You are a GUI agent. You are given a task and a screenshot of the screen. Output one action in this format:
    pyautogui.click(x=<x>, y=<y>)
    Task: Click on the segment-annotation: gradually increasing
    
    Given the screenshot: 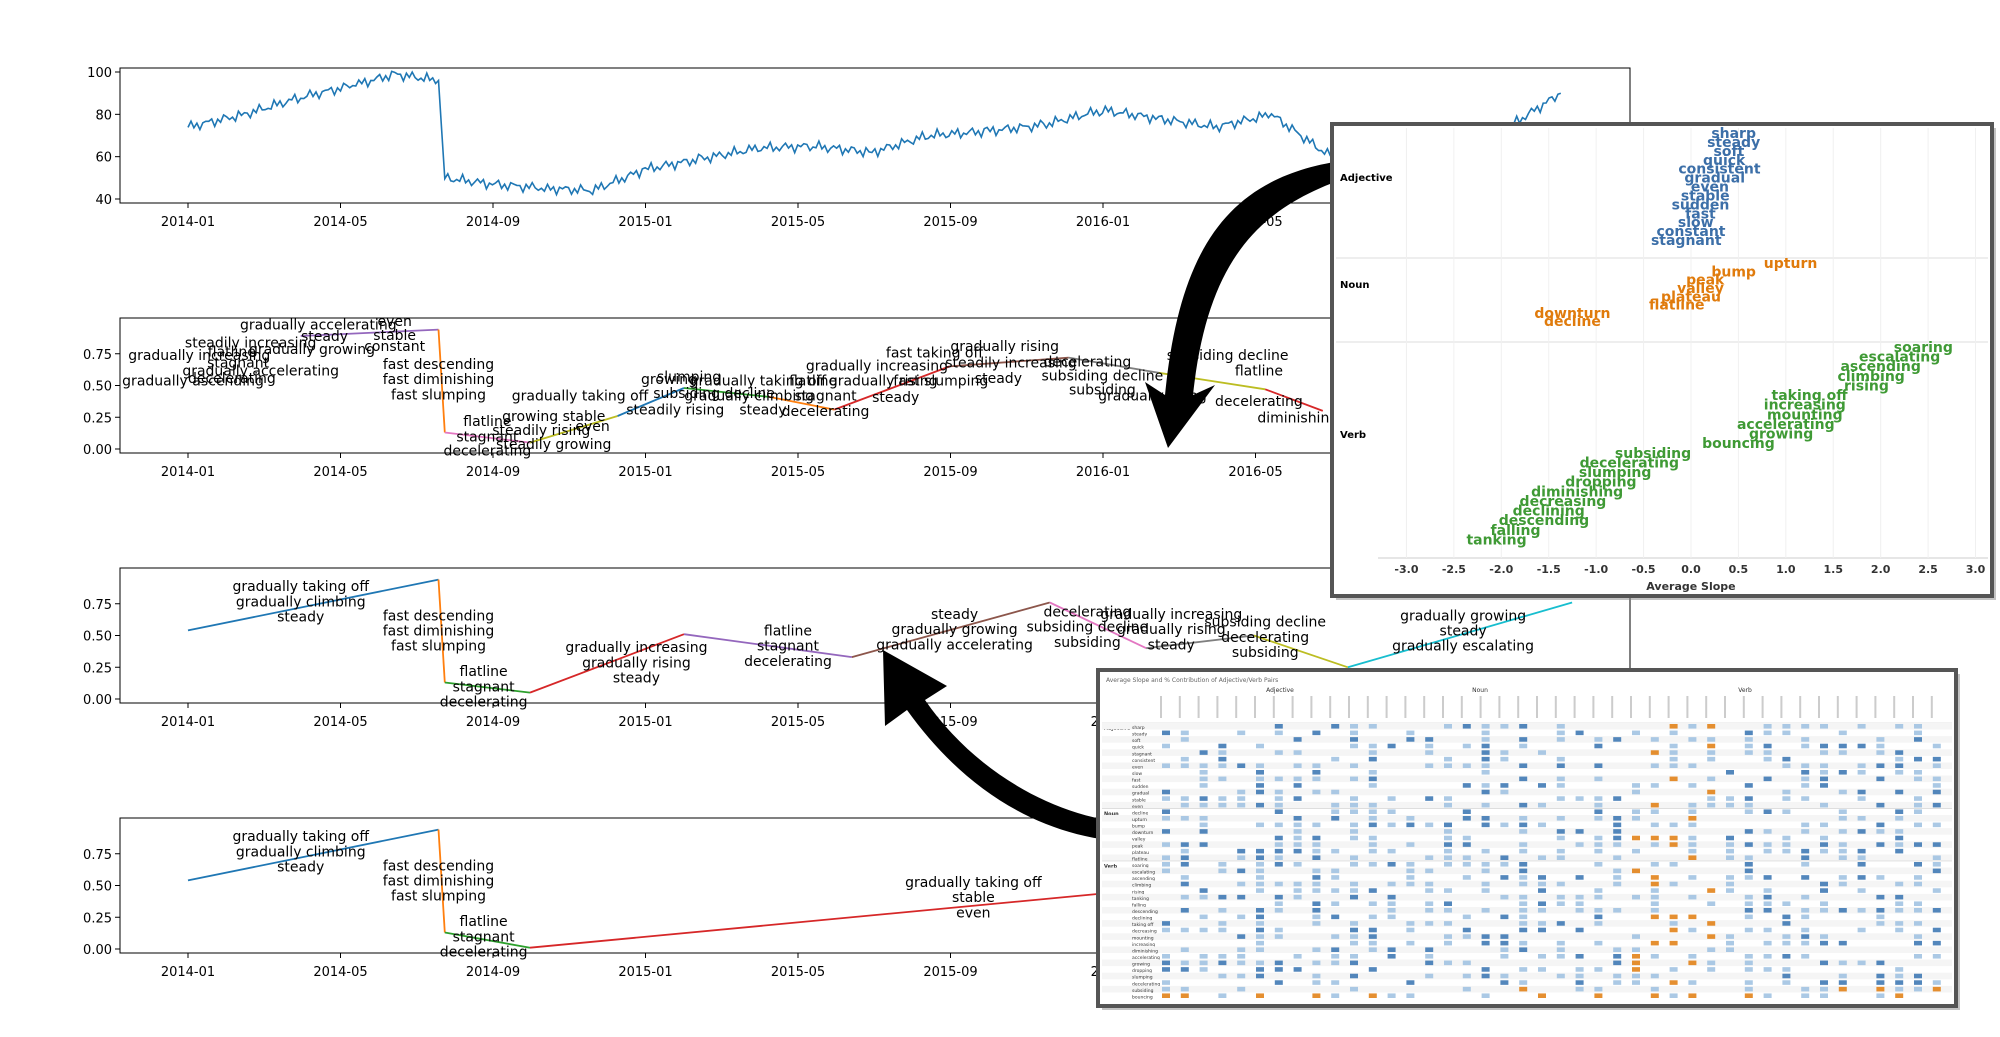 What is the action you would take?
    pyautogui.click(x=199, y=356)
    